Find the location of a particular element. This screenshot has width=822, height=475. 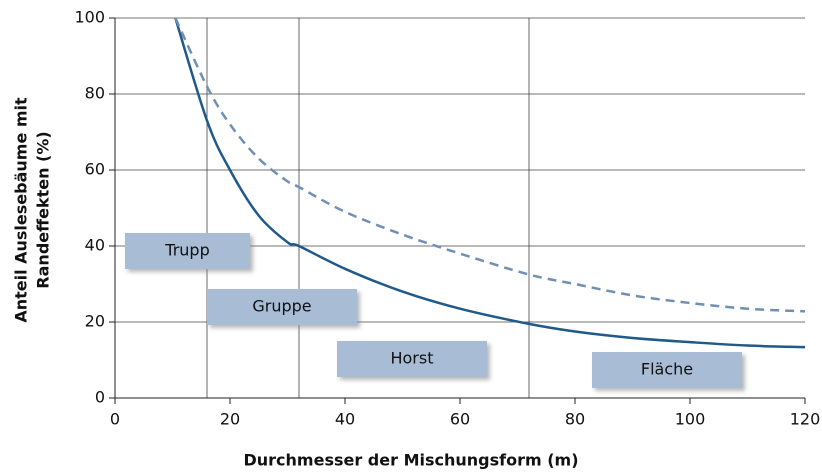

annotation: Fläche is located at coordinates (667, 369).